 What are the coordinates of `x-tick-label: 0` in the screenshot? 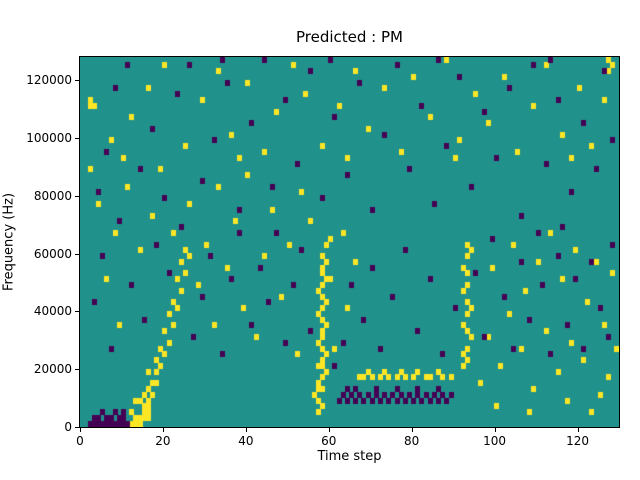 It's located at (80, 441).